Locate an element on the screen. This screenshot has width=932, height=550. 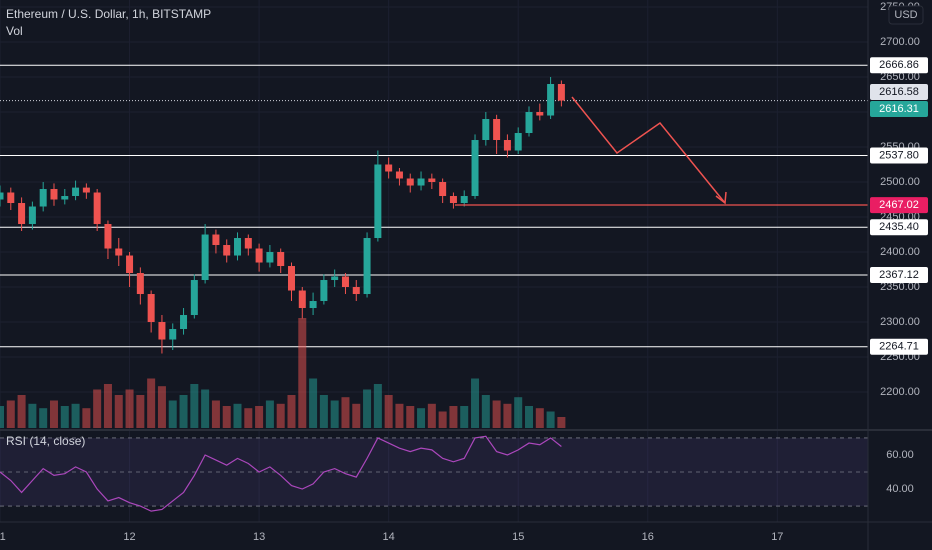
price-tag-label: 2616.31 is located at coordinates (899, 109).